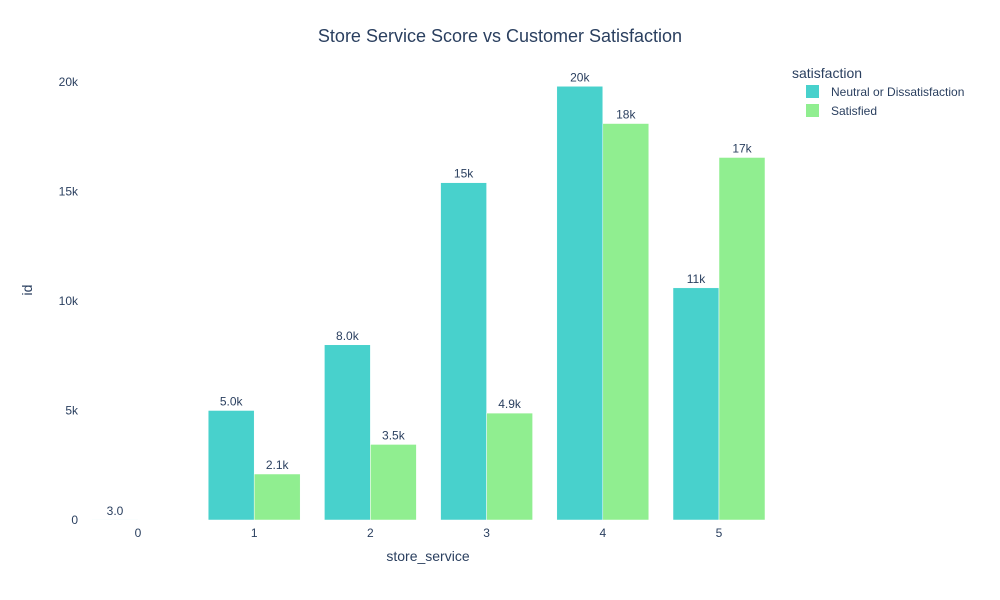 The width and height of the screenshot is (1000, 600). I want to click on bar-value-label: 8.0k, so click(348, 336).